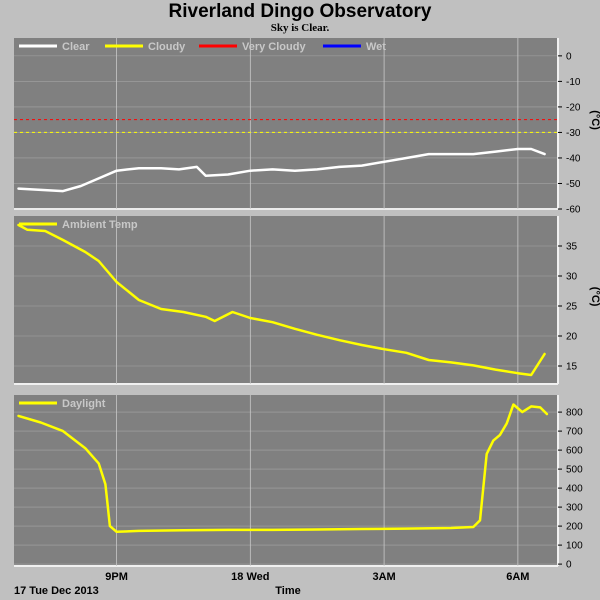 This screenshot has height=600, width=600. What do you see at coordinates (56, 591) in the screenshot?
I see `date-label: 17 Tue Dec 2013` at bounding box center [56, 591].